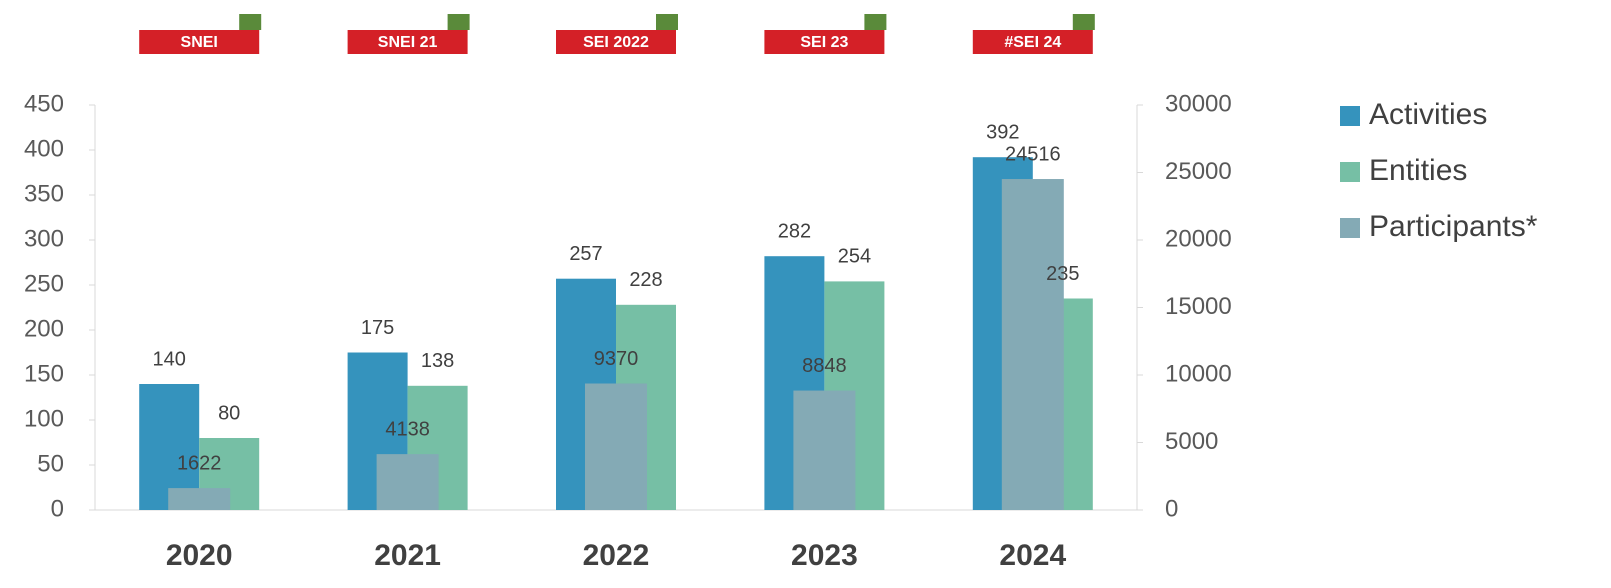 The image size is (1611, 588). I want to click on logo-text: SEI 2022, so click(616, 42).